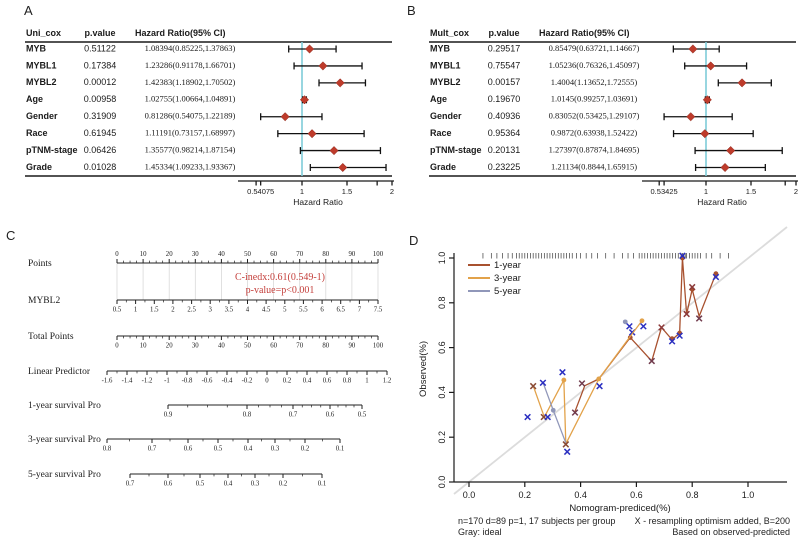 The width and height of the screenshot is (808, 539). What do you see at coordinates (445, 65) in the screenshot?
I see `row-variable-name: MYBL1` at bounding box center [445, 65].